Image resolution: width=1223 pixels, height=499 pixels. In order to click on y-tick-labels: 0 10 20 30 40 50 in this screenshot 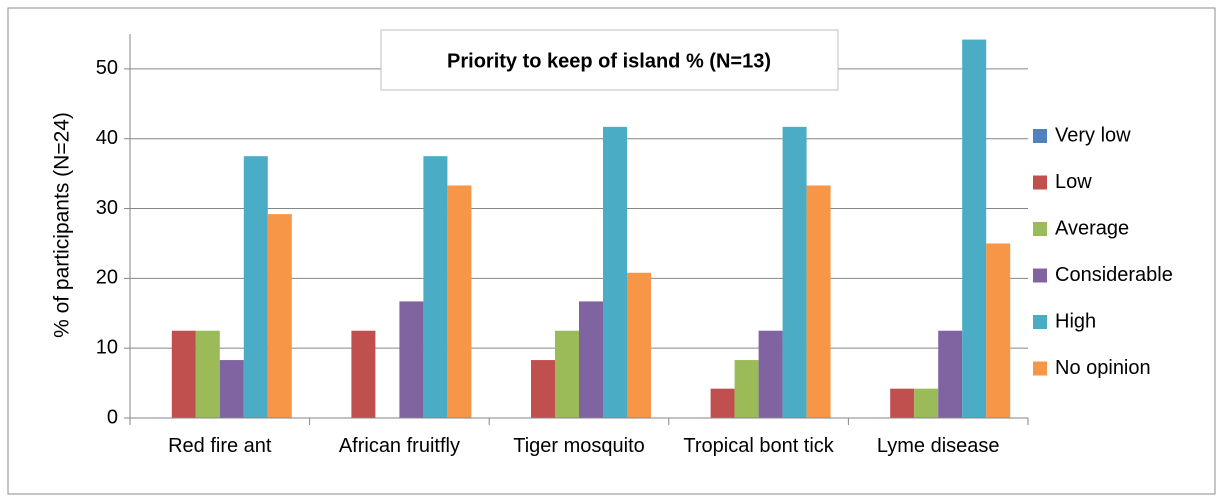, I will do `click(107, 242)`.